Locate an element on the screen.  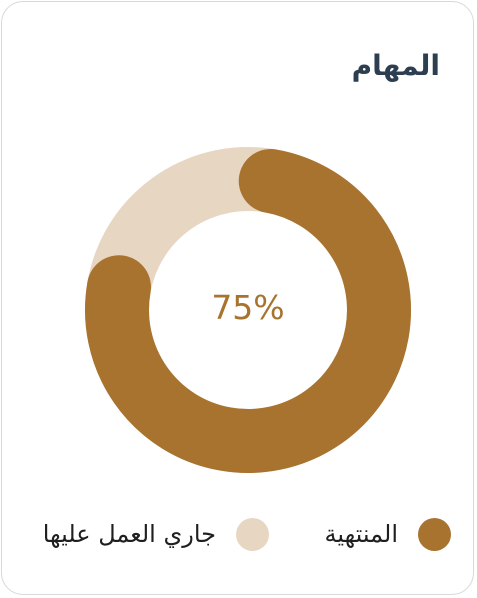
legend-item-in-progress: جاري العمل عليها is located at coordinates (156, 534).